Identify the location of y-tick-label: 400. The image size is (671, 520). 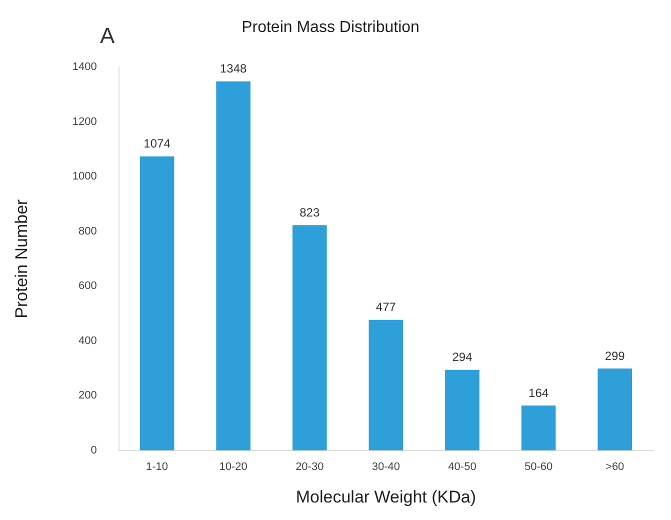
(87, 340).